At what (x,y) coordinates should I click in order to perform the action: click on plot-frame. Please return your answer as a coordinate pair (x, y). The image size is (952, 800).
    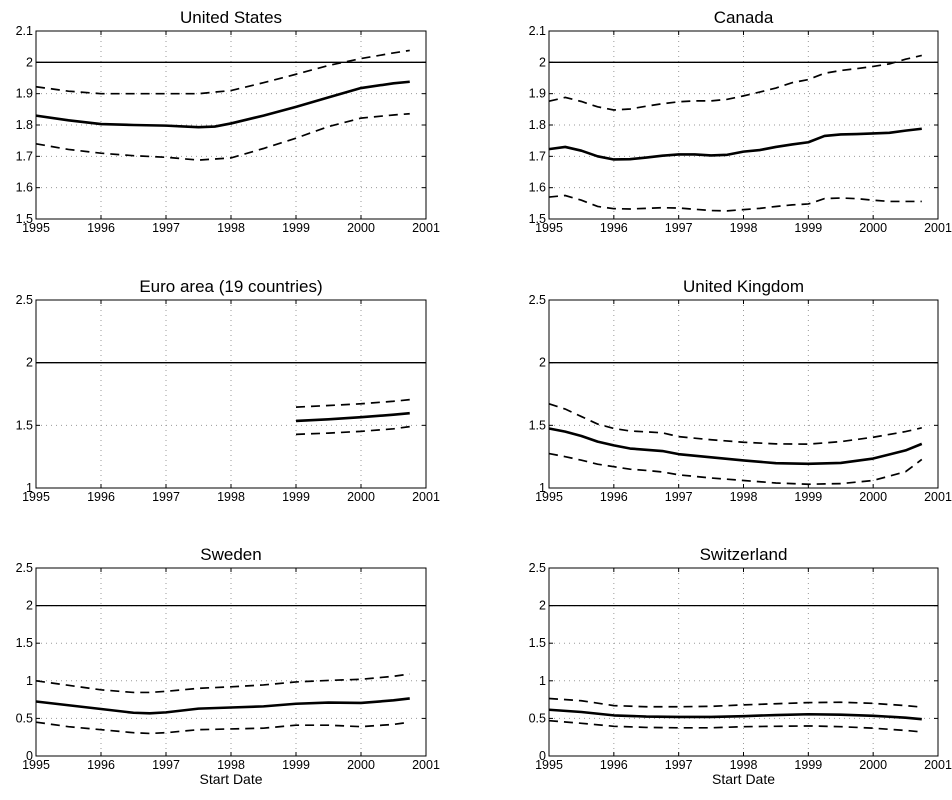
    Looking at the image, I should click on (231, 394).